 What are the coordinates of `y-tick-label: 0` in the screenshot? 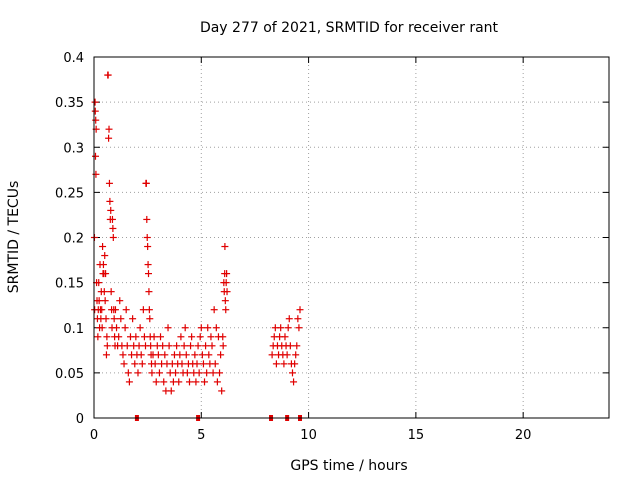 It's located at (80, 419).